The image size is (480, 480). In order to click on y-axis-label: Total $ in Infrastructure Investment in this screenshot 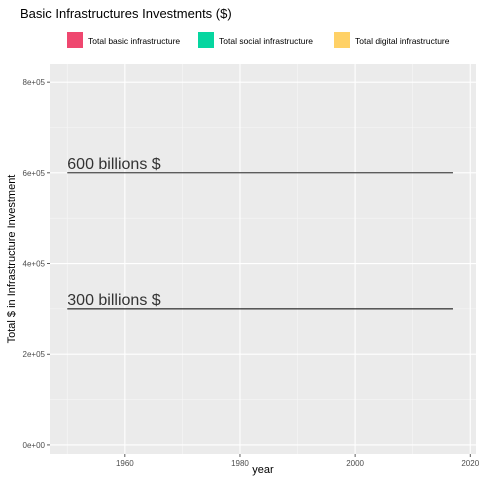, I will do `click(12, 259)`.